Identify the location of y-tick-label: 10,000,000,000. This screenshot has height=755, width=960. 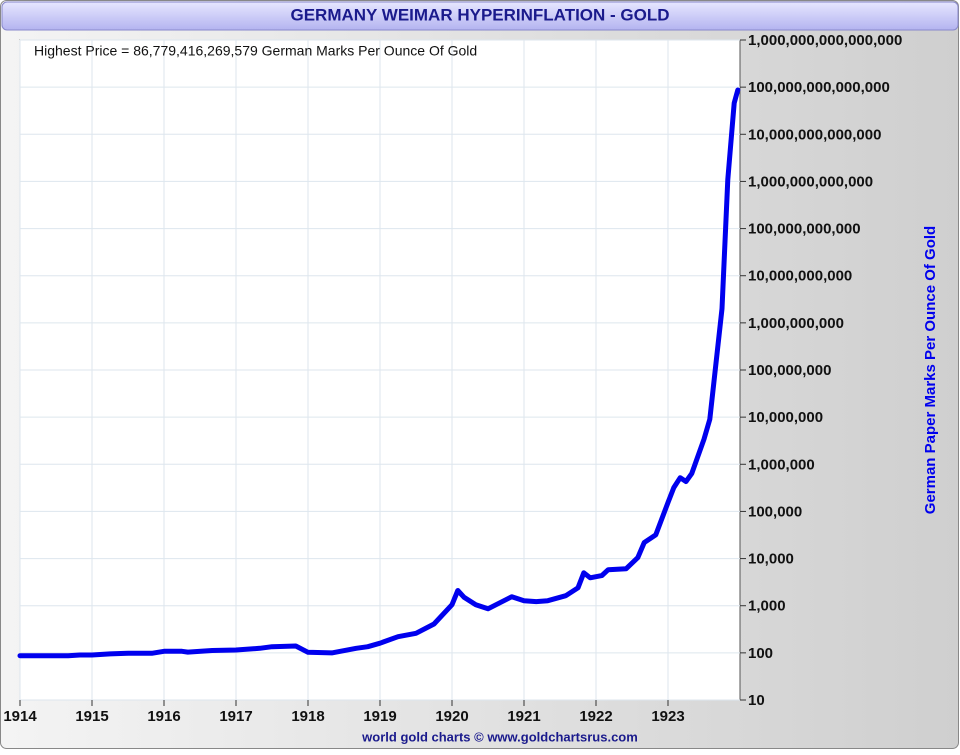
(800, 276).